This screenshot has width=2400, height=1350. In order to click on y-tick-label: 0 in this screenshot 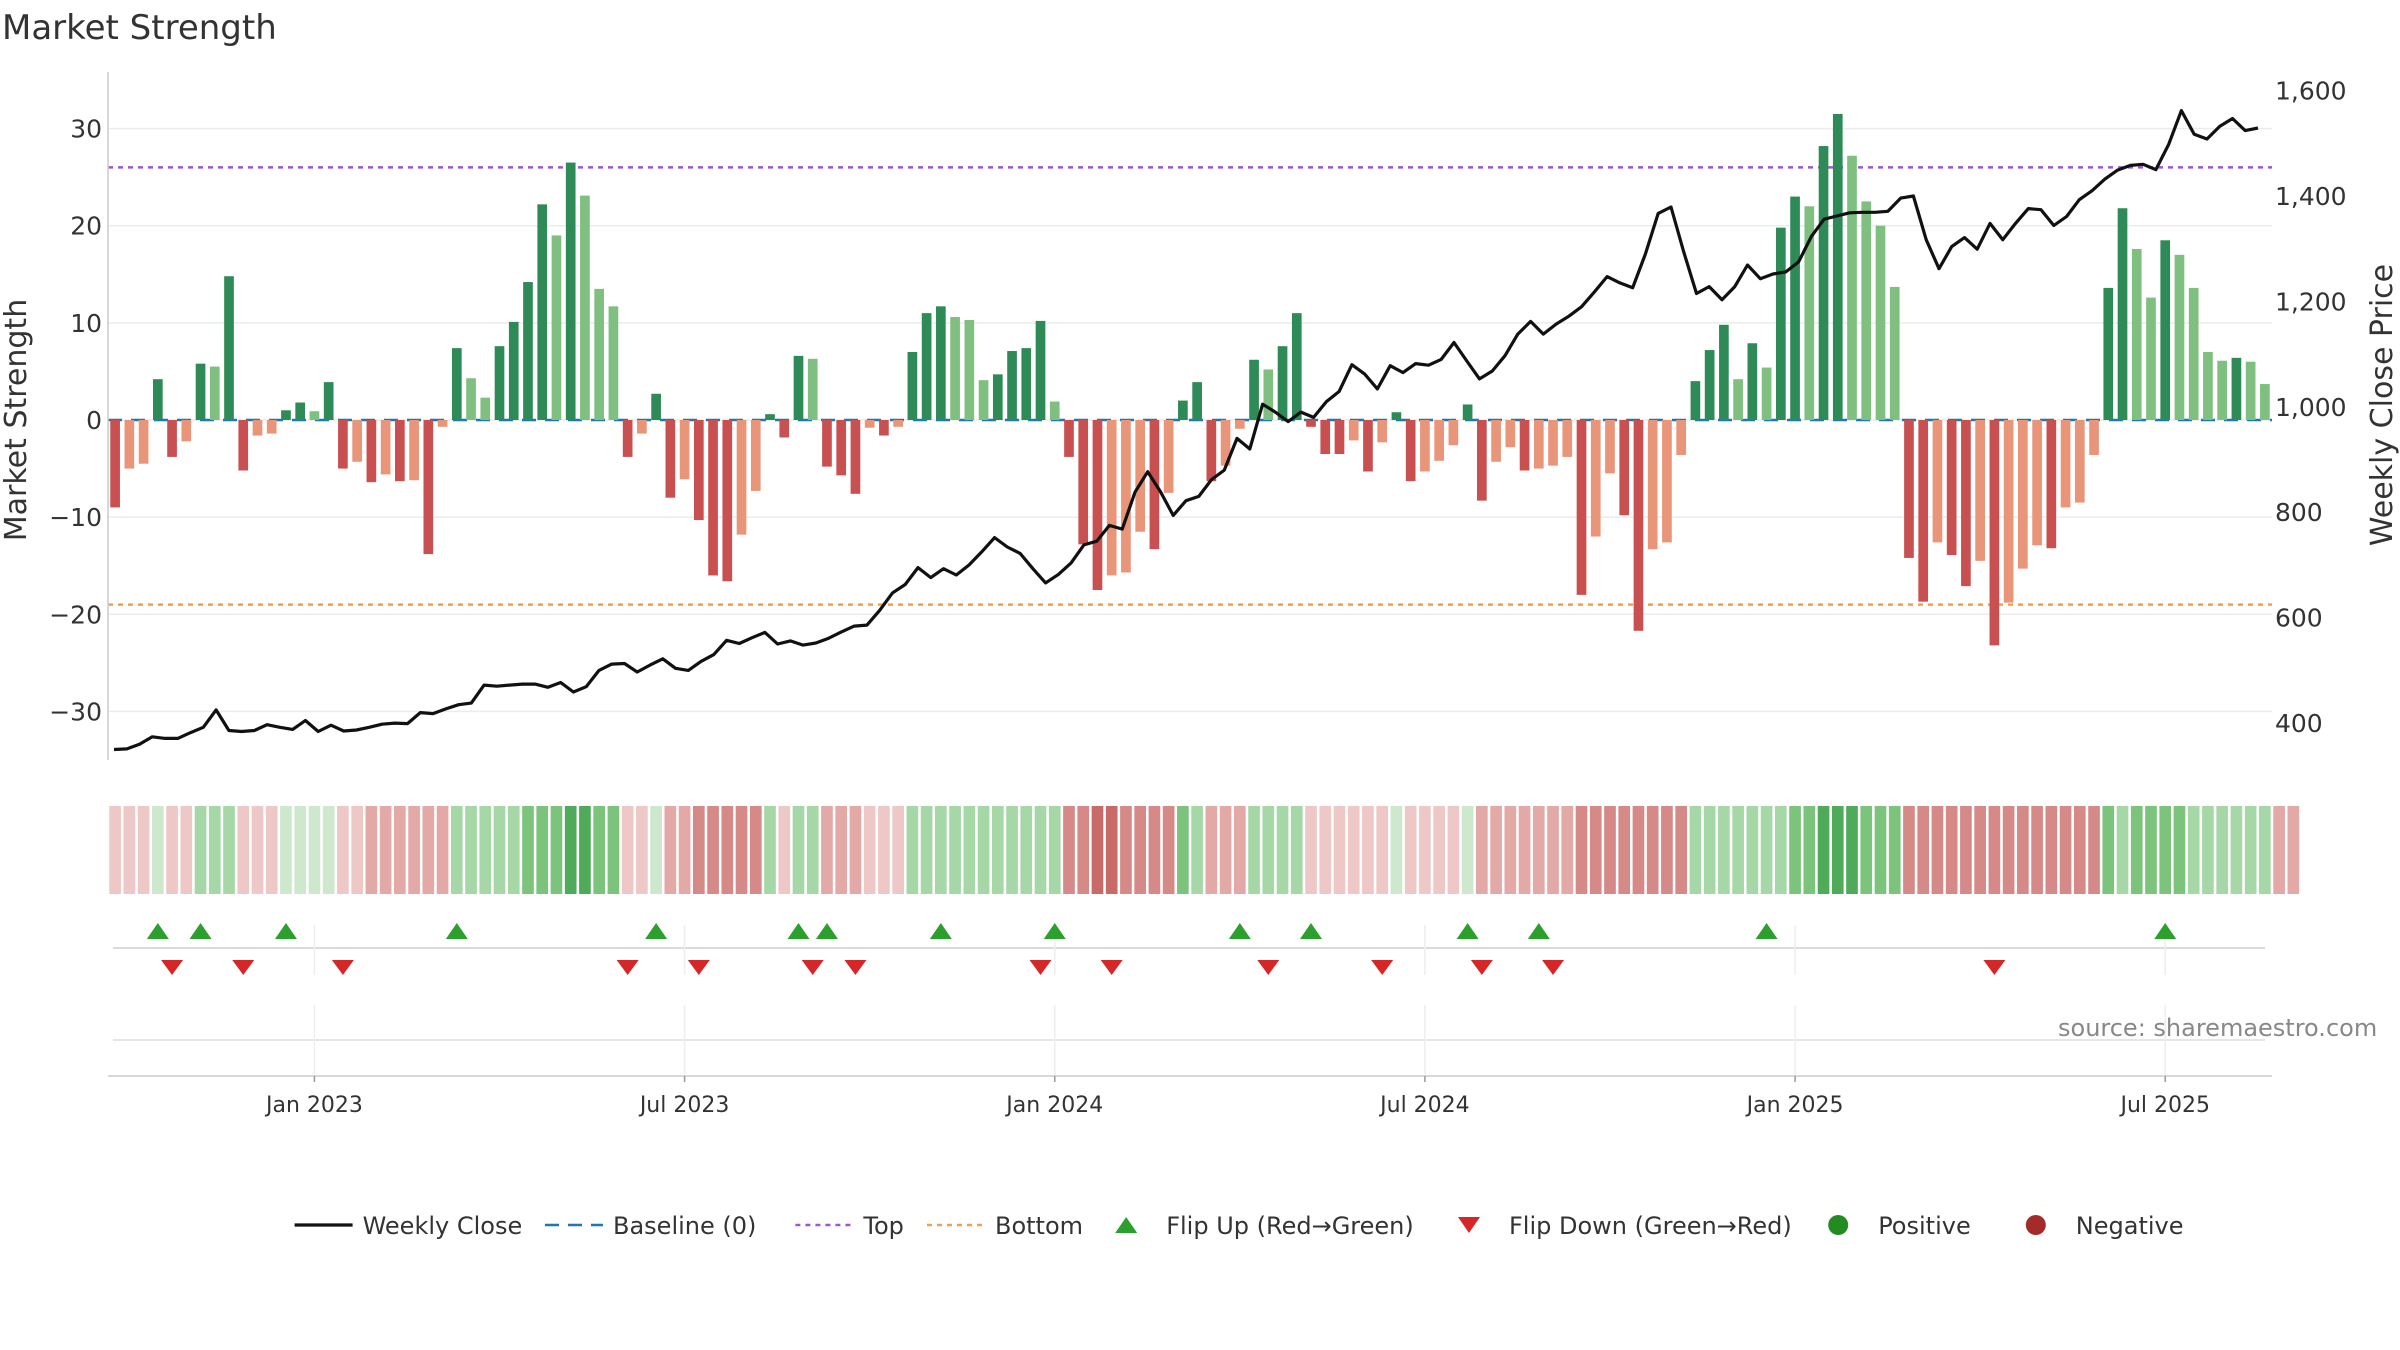, I will do `click(94, 420)`.